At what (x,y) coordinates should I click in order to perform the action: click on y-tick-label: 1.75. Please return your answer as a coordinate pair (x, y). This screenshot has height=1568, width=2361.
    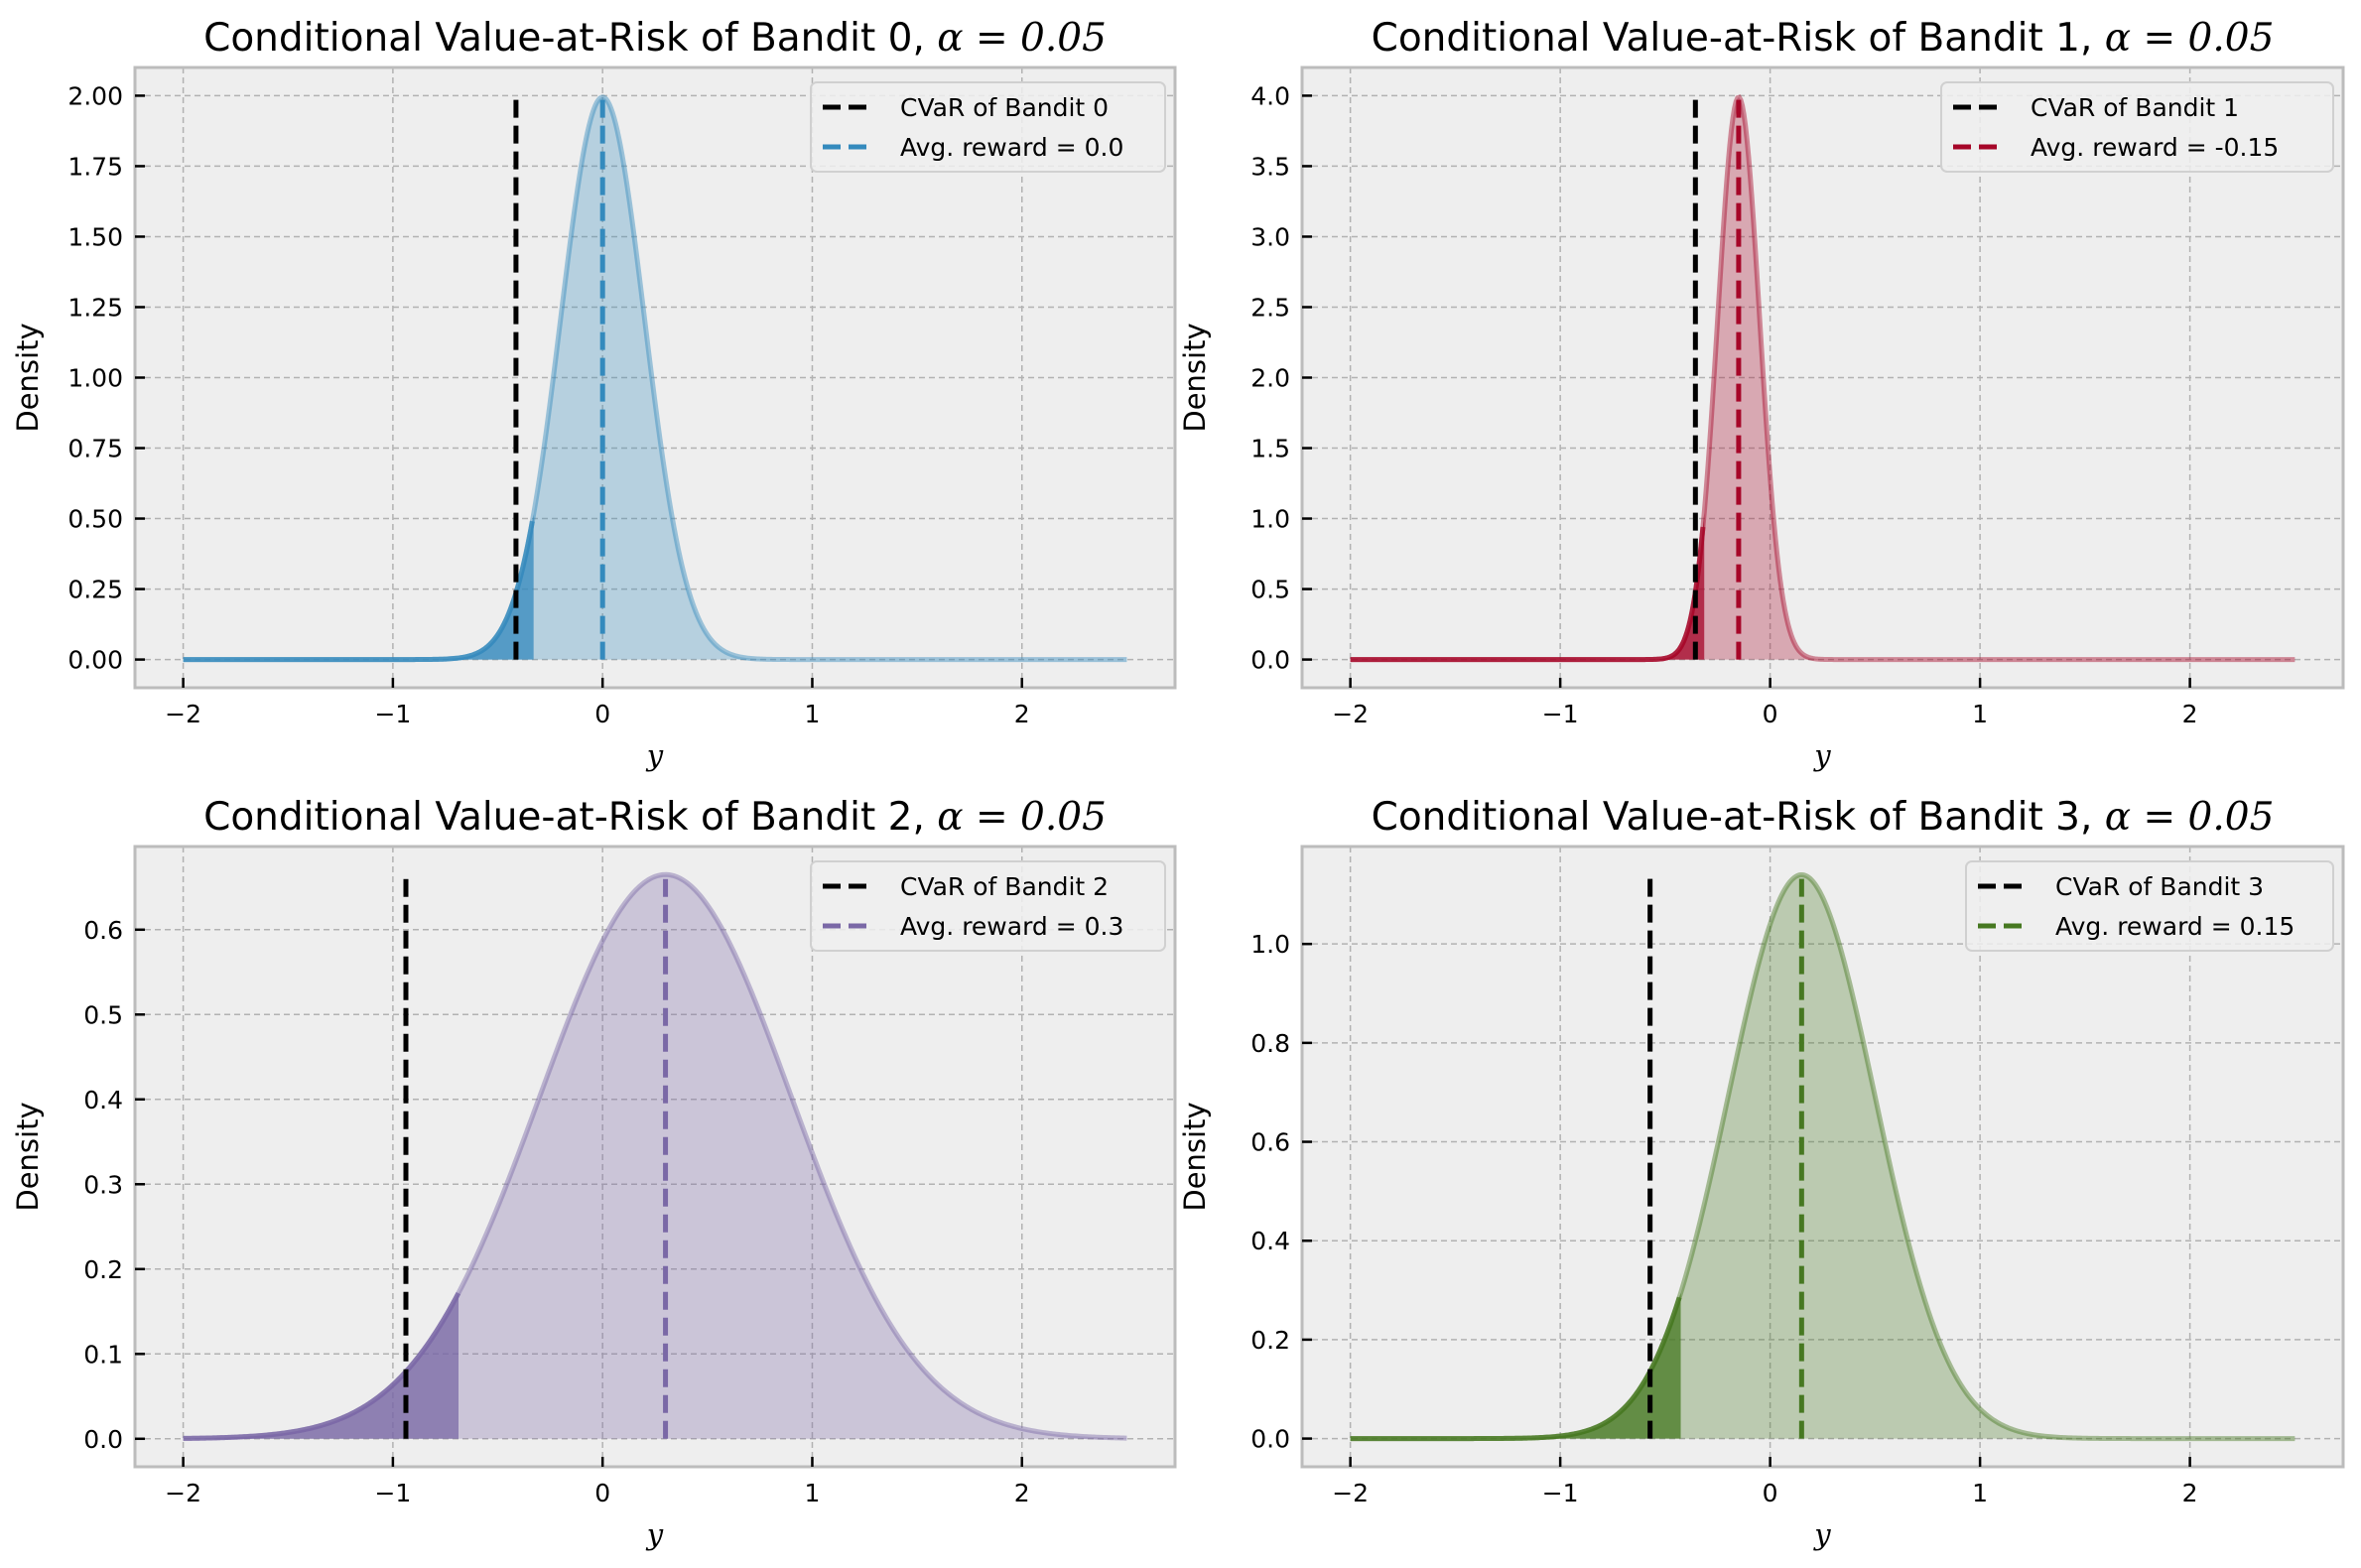
    Looking at the image, I should click on (95, 166).